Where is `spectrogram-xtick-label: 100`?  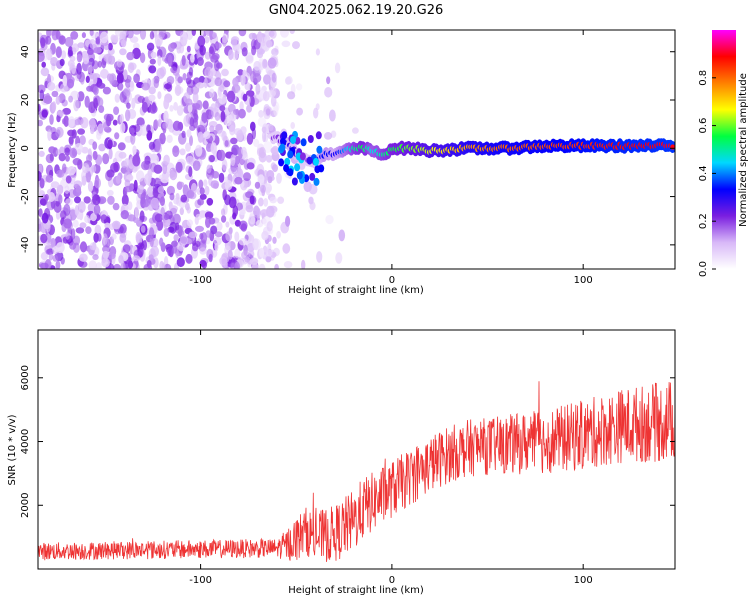 spectrogram-xtick-label: 100 is located at coordinates (583, 280).